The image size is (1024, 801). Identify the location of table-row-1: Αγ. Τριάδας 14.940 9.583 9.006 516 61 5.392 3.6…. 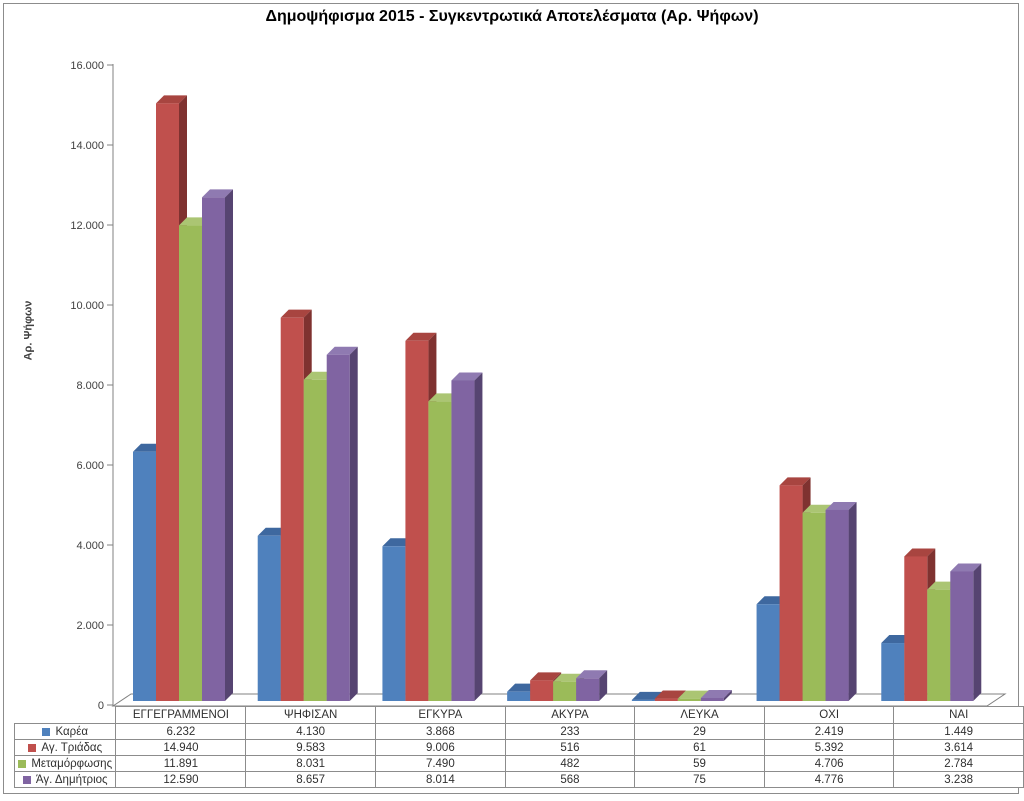
(518, 747).